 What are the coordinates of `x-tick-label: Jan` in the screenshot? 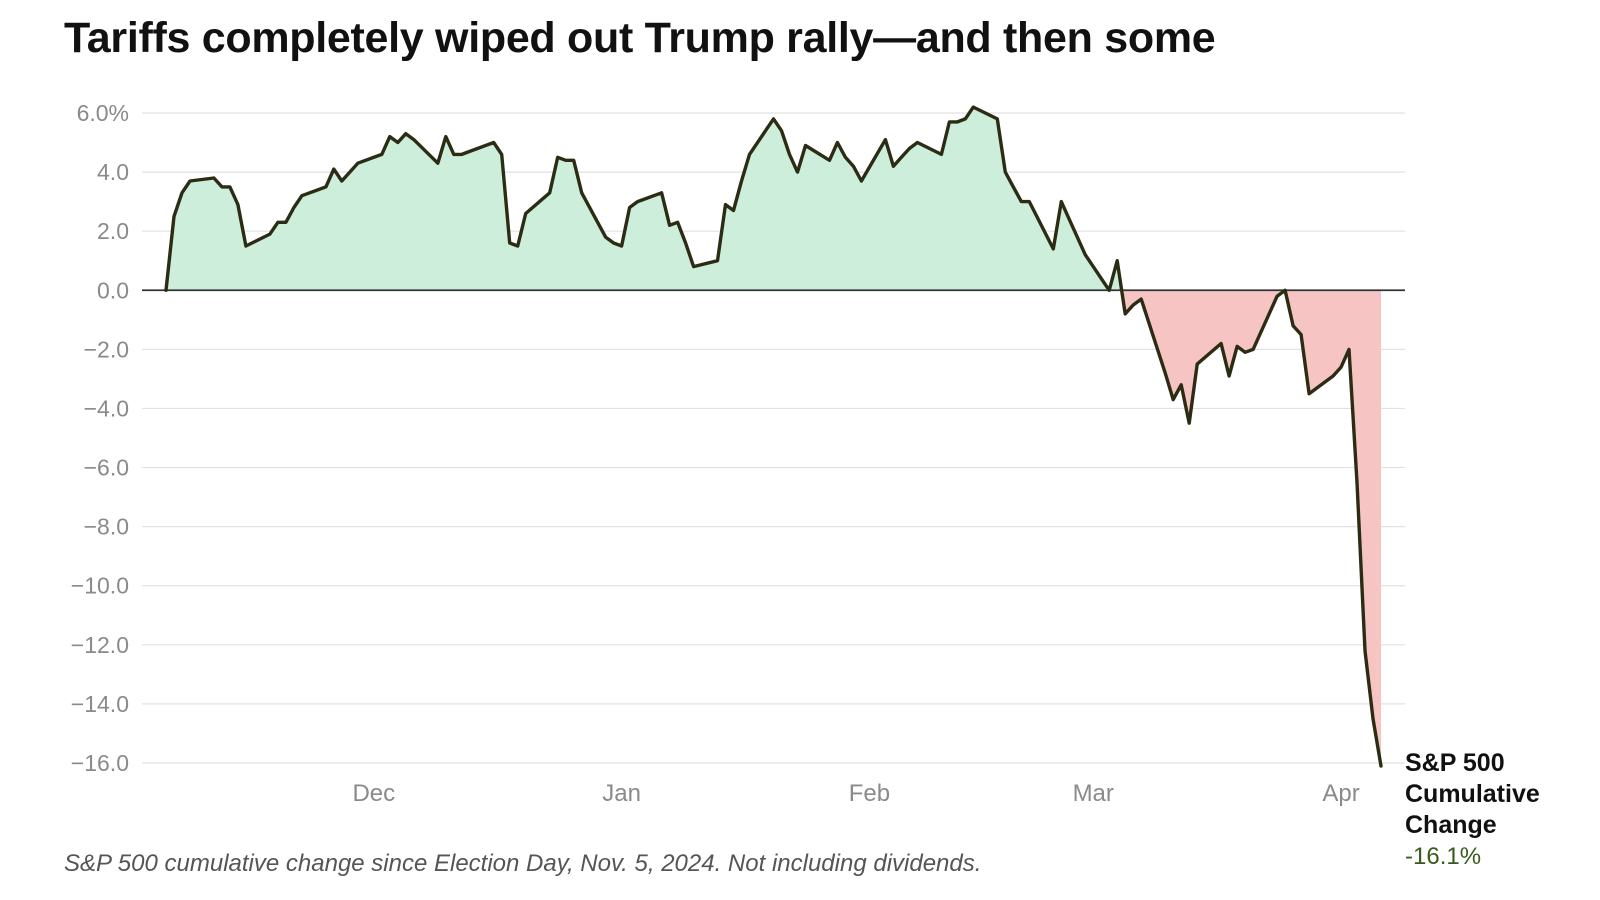 It's located at (621, 793).